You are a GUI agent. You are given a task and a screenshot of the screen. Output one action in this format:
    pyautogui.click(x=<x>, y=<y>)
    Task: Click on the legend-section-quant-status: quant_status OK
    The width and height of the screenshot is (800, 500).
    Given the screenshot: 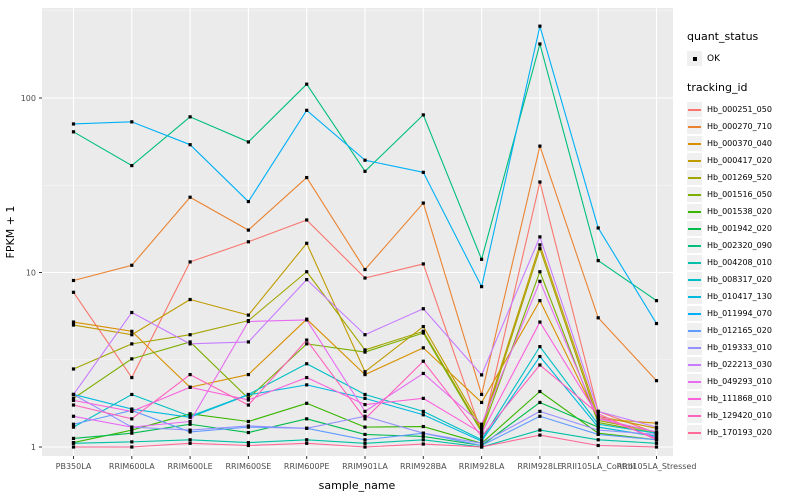 What is the action you would take?
    pyautogui.click(x=743, y=48)
    